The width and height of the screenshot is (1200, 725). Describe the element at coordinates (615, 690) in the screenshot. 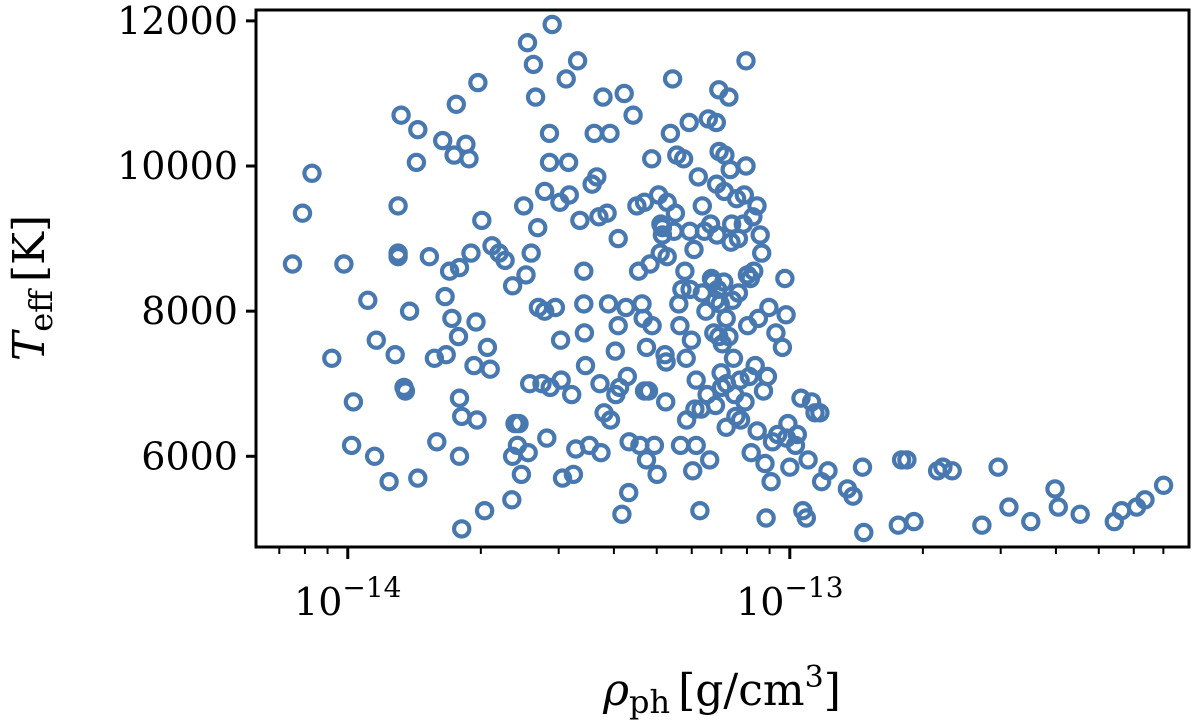

I see `x-axis-symbol: ρ` at that location.